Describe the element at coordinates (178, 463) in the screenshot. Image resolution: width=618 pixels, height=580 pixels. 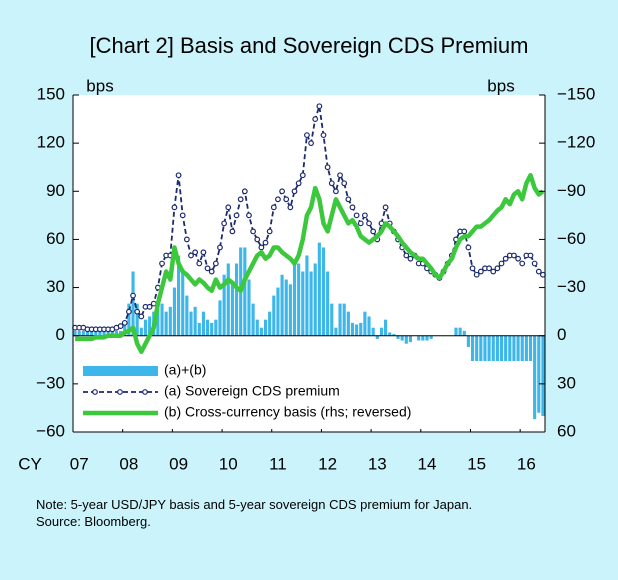
I see `x-tick-label: 09` at that location.